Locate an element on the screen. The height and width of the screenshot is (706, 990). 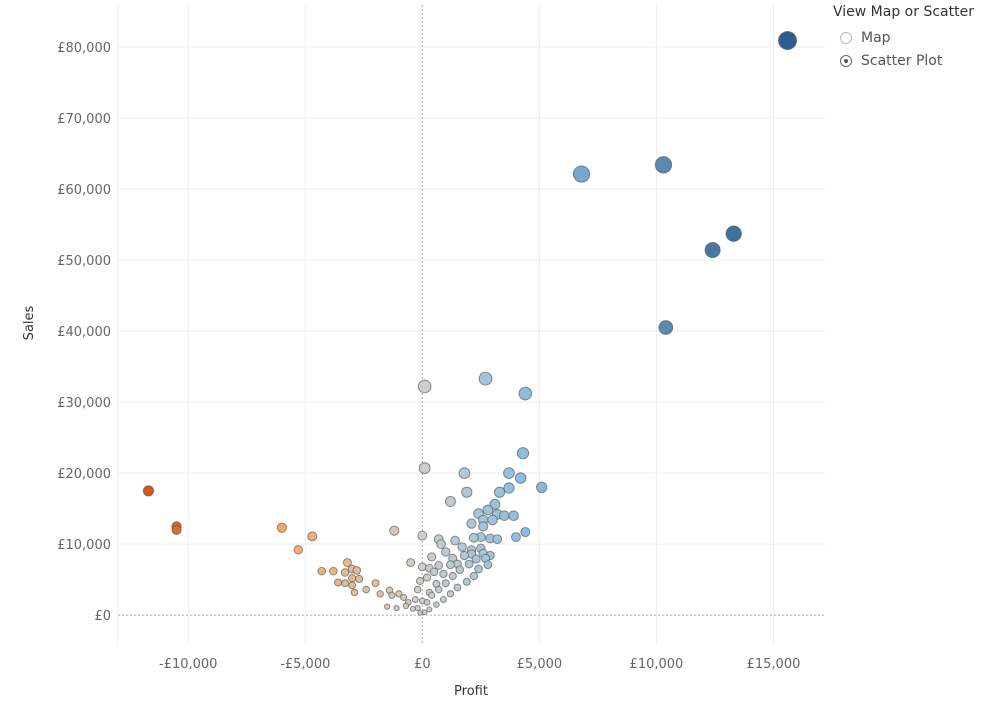
x-axis-title: Profit is located at coordinates (471, 691).